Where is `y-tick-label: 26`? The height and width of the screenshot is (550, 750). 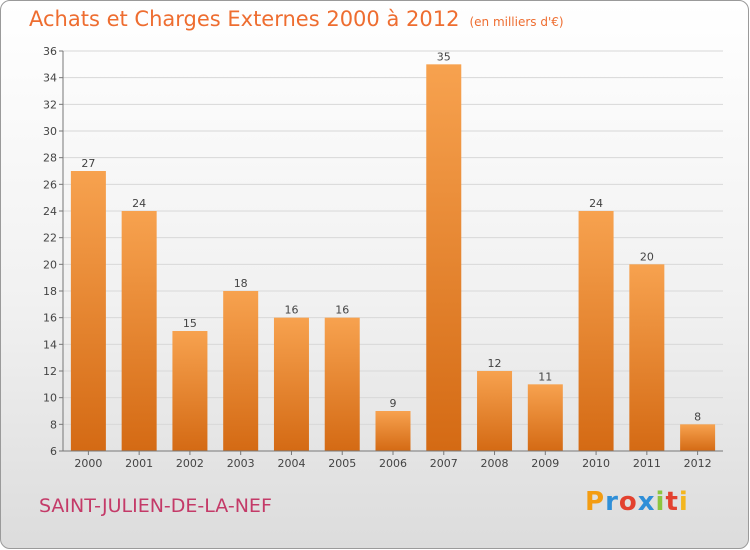 y-tick-label: 26 is located at coordinates (50, 184).